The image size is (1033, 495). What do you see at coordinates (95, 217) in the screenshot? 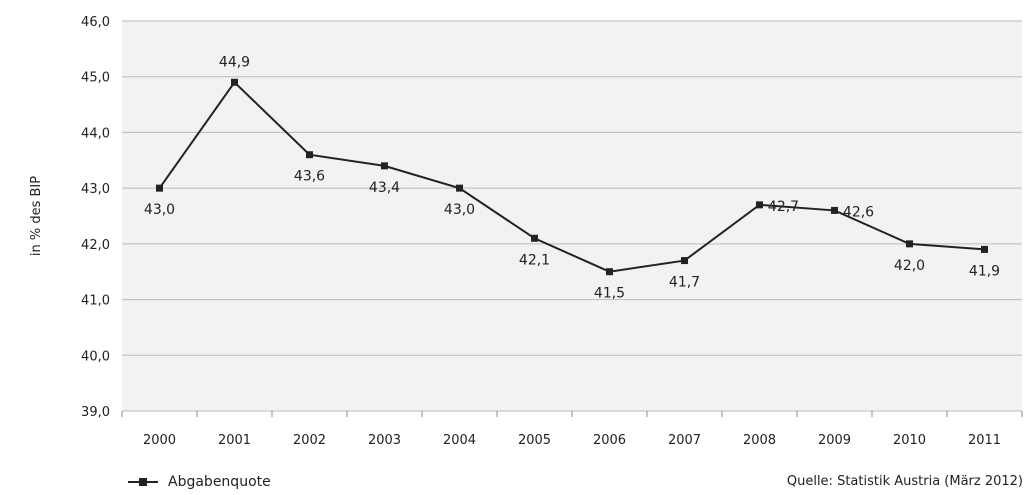
I see `y-tick-labels: 39,0 40,0 41,0 42,0 43,0 44,0 45,0 46,0` at bounding box center [95, 217].